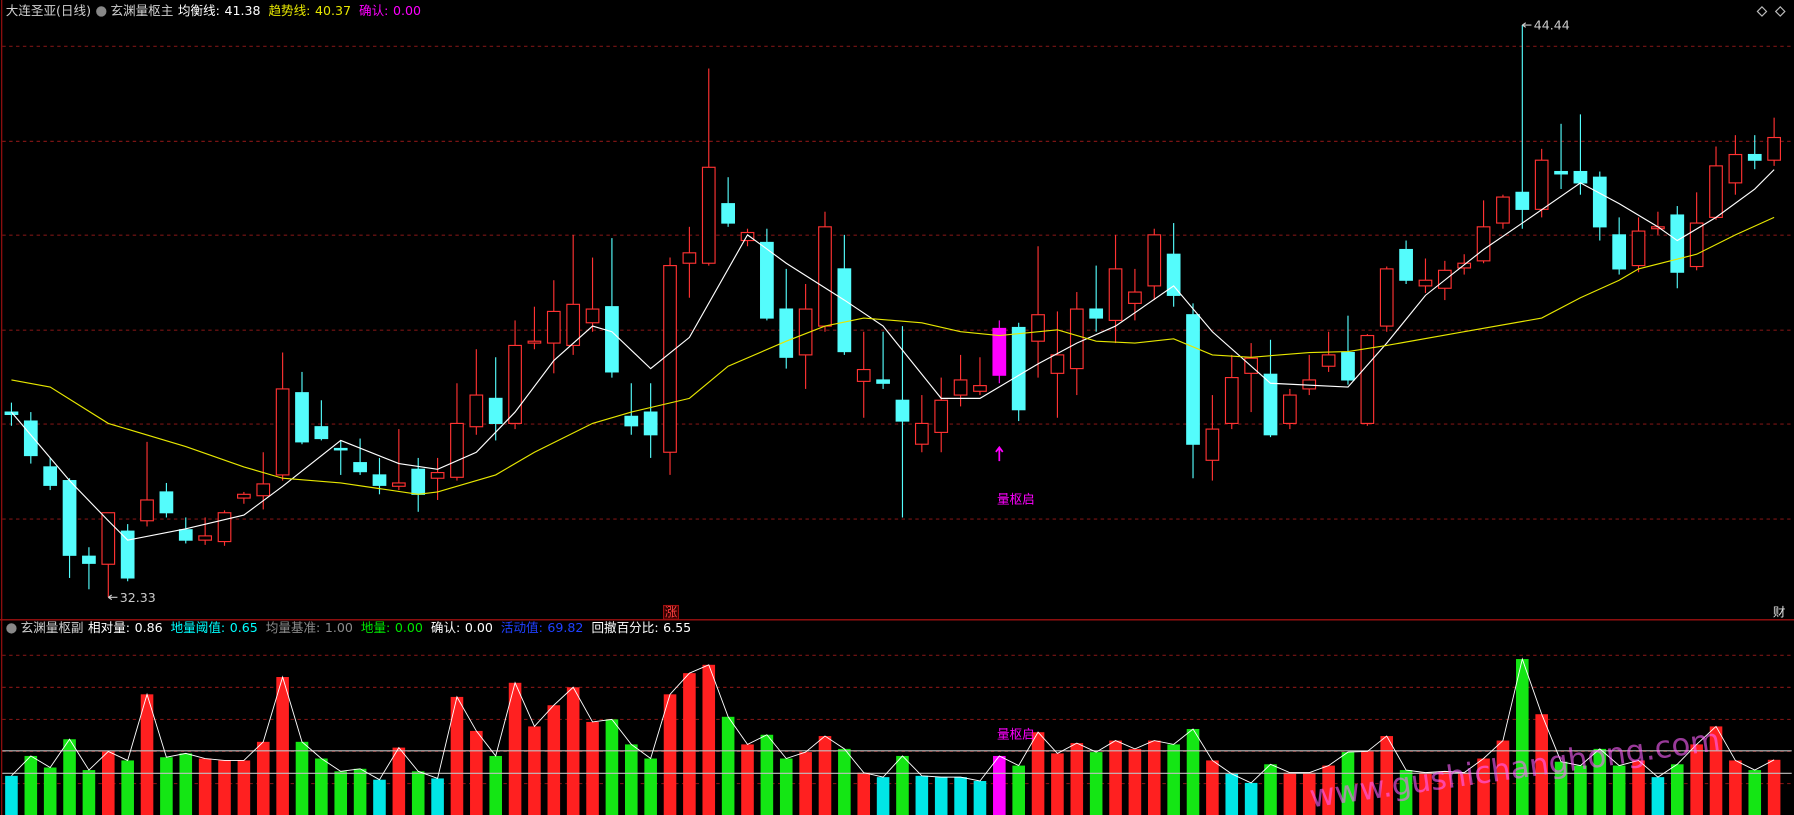 Image resolution: width=1794 pixels, height=815 pixels. What do you see at coordinates (624, 627) in the screenshot?
I see `indicator-name: 回撤百分比:` at bounding box center [624, 627].